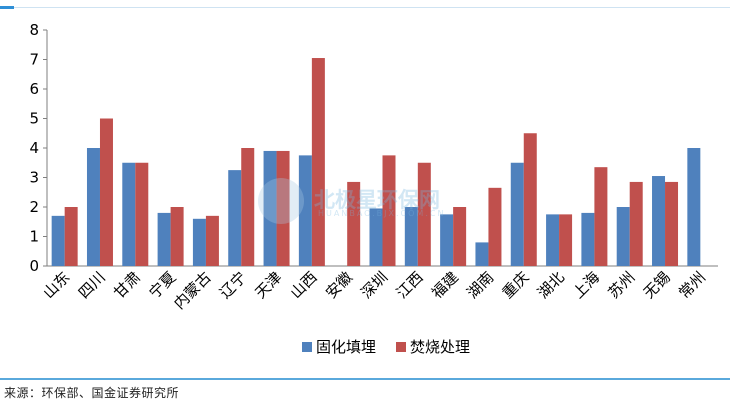 The width and height of the screenshot is (730, 406). I want to click on x-tick-label: 江西, so click(410, 285).